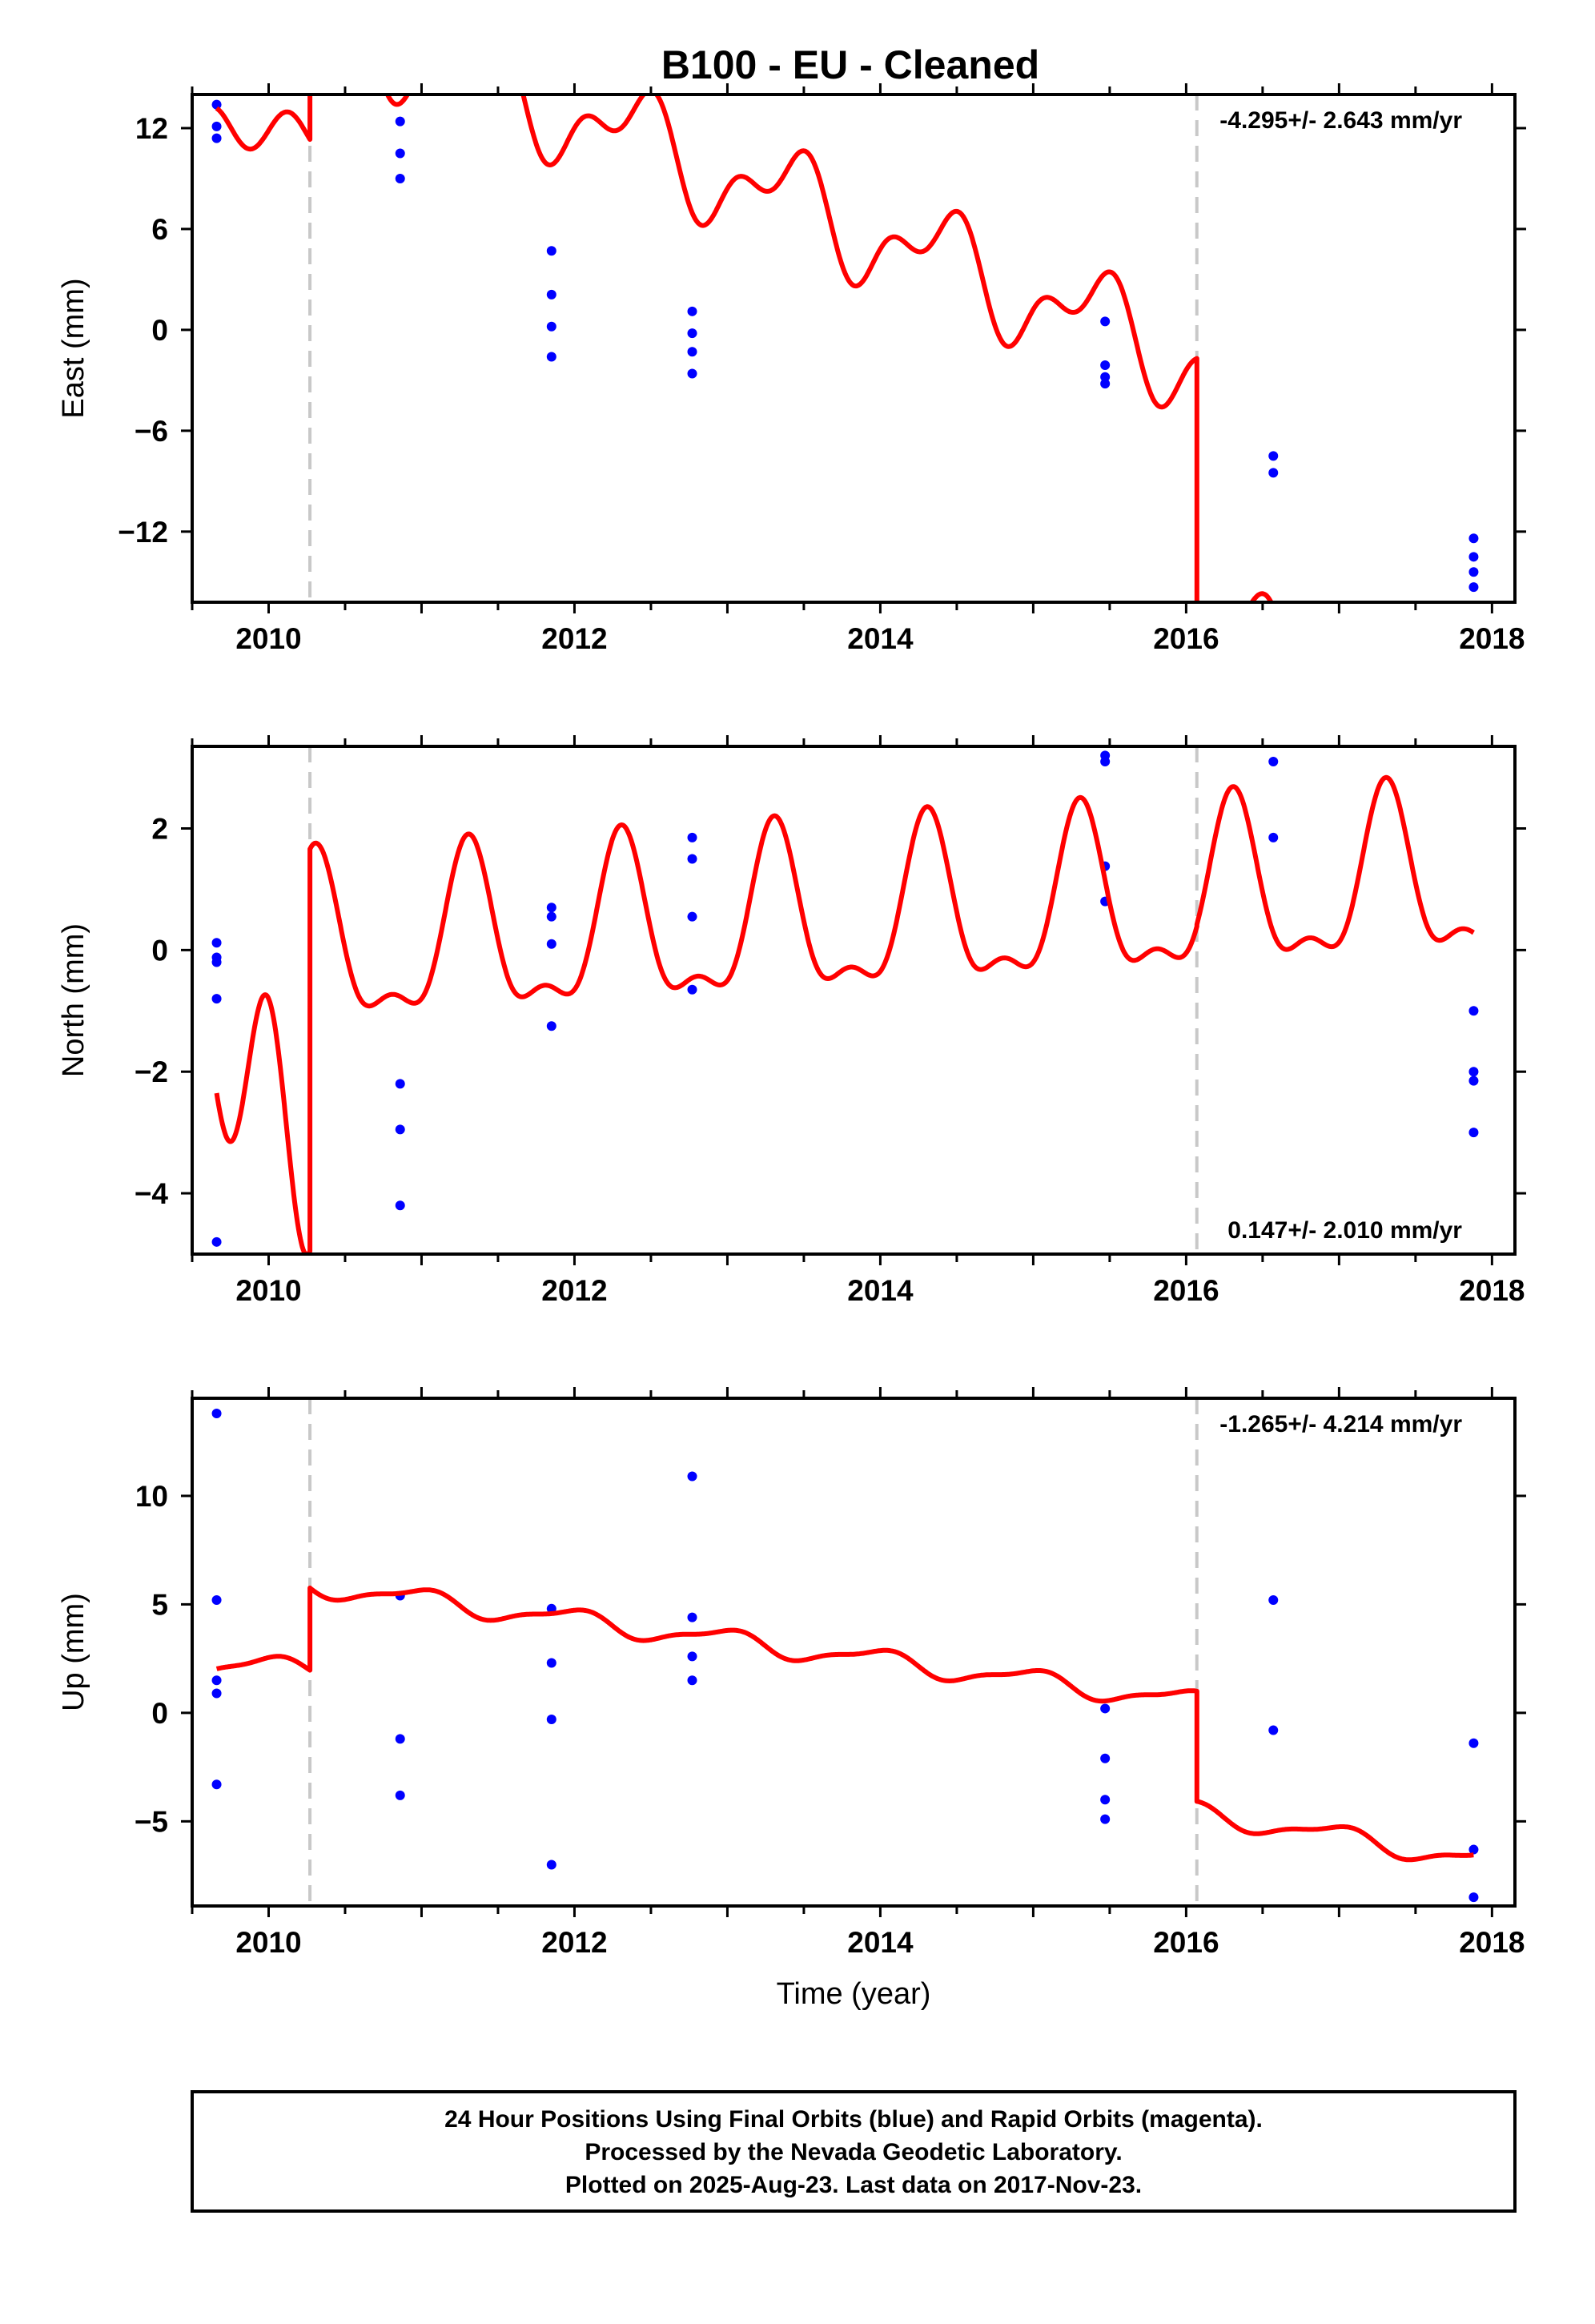  What do you see at coordinates (159, 1605) in the screenshot?
I see `up-y-tick-label: 5` at bounding box center [159, 1605].